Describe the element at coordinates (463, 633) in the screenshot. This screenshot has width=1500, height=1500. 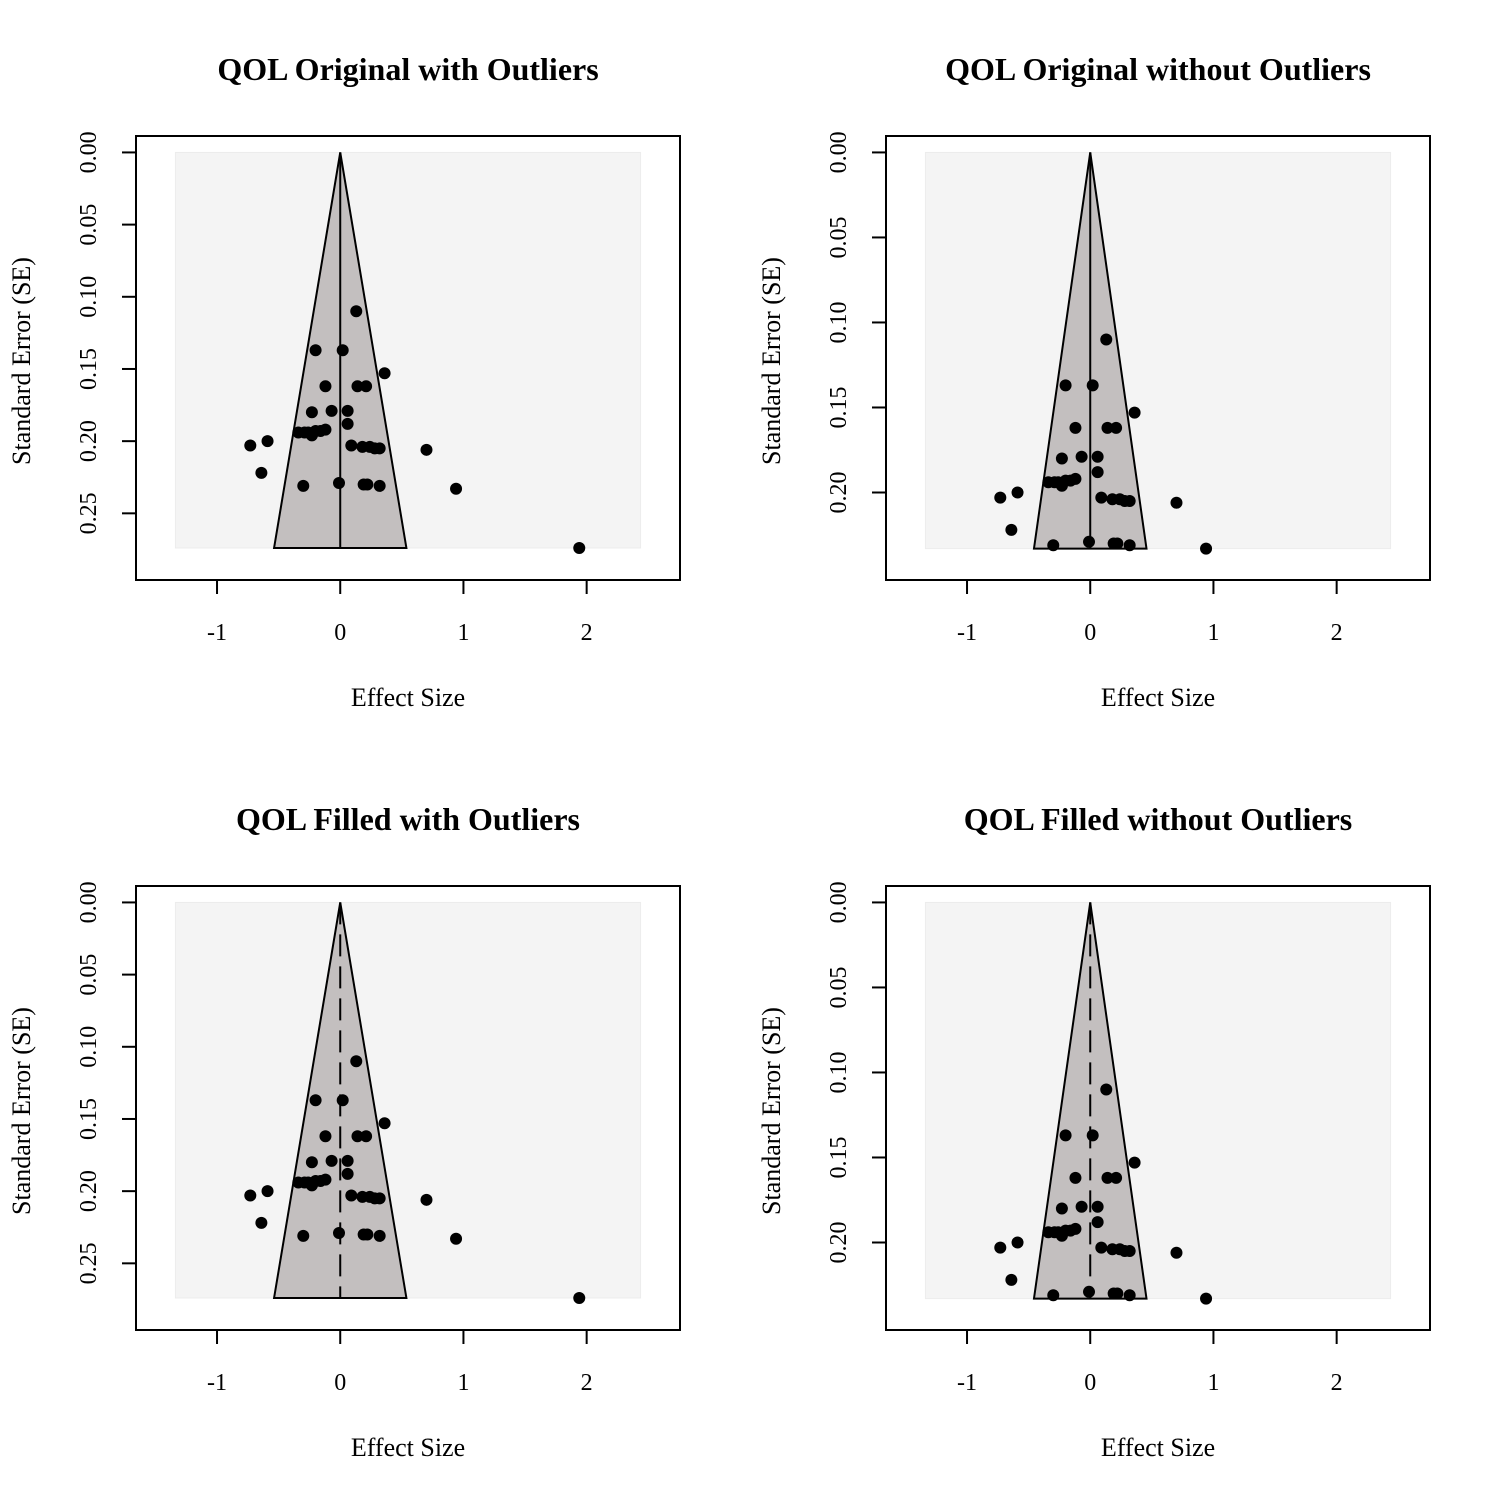
I see `x-tick-label: 1` at that location.